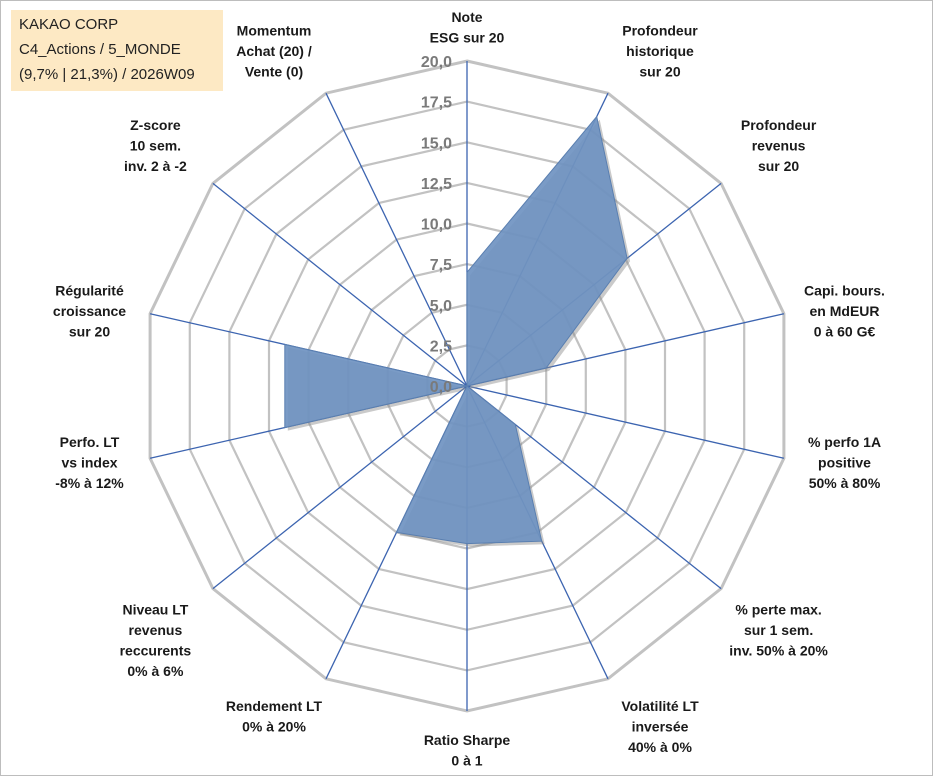  What do you see at coordinates (89, 290) in the screenshot?
I see `axis-label-line: Régularité` at bounding box center [89, 290].